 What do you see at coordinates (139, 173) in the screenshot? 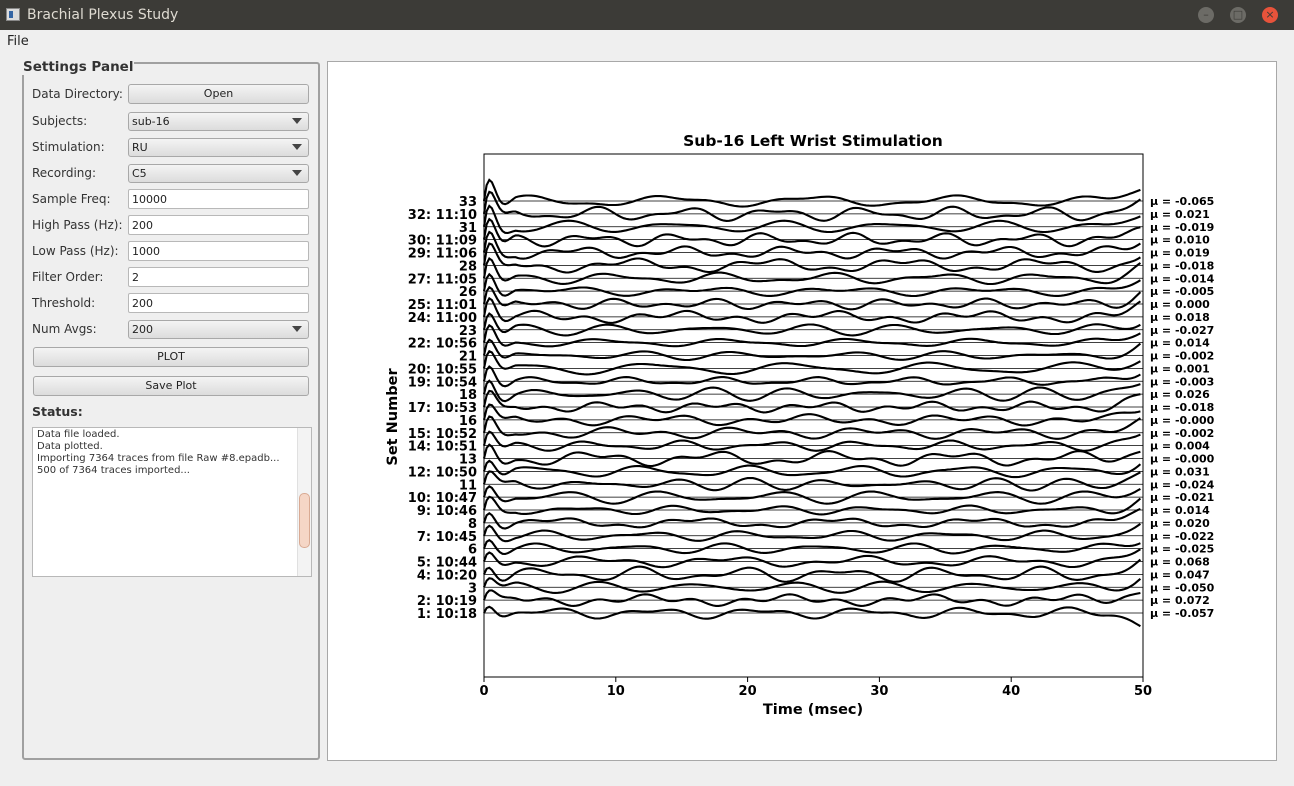
I see `recording-value: C5` at bounding box center [139, 173].